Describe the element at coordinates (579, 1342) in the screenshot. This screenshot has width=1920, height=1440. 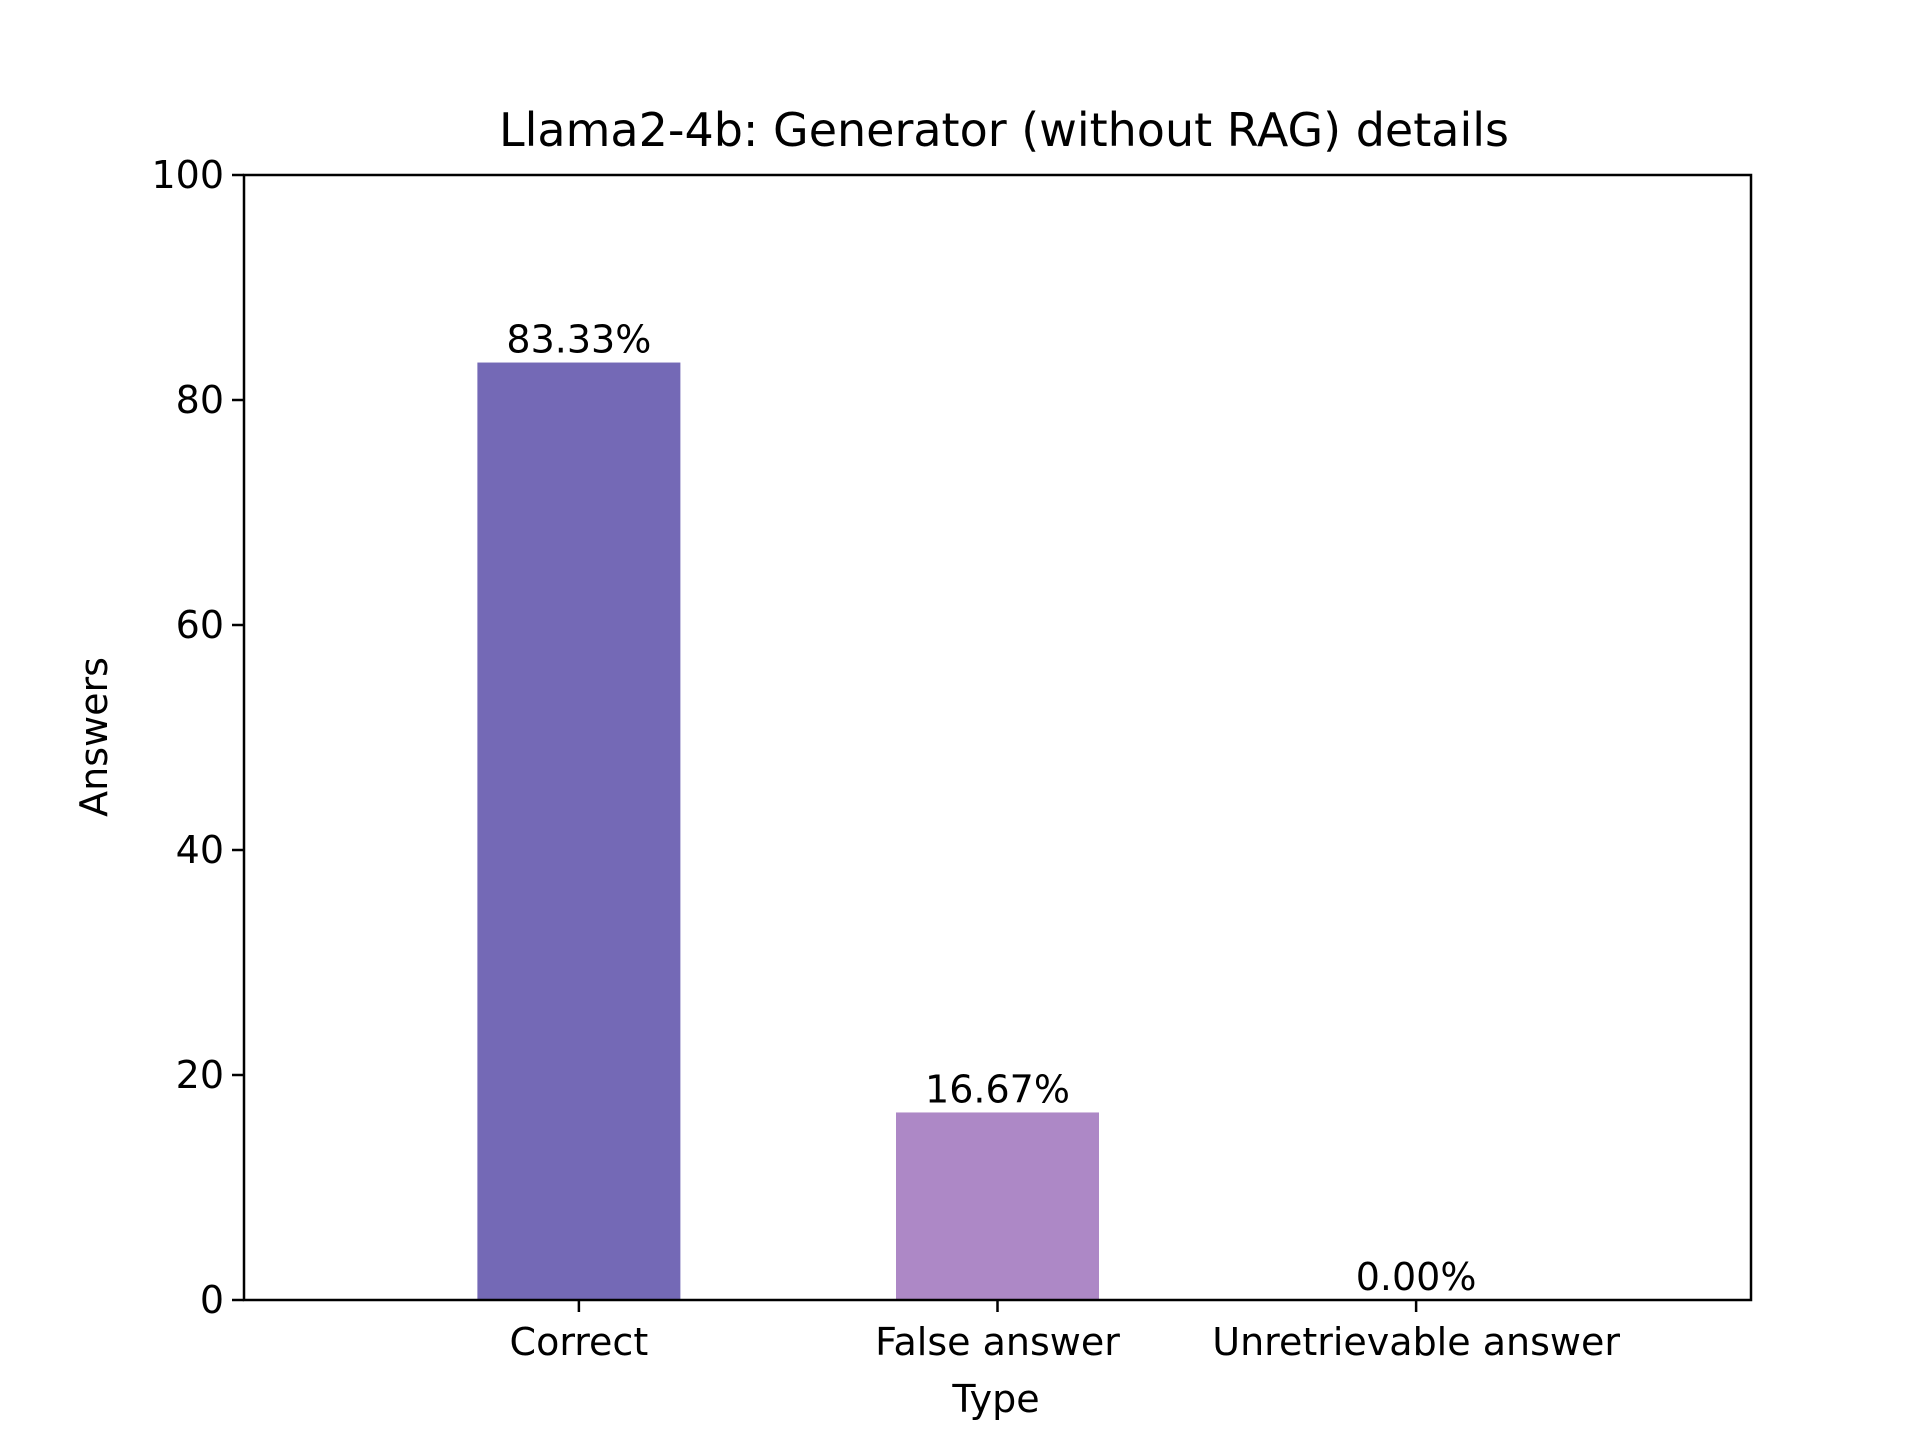
I see `x-tick-label: Correct` at that location.